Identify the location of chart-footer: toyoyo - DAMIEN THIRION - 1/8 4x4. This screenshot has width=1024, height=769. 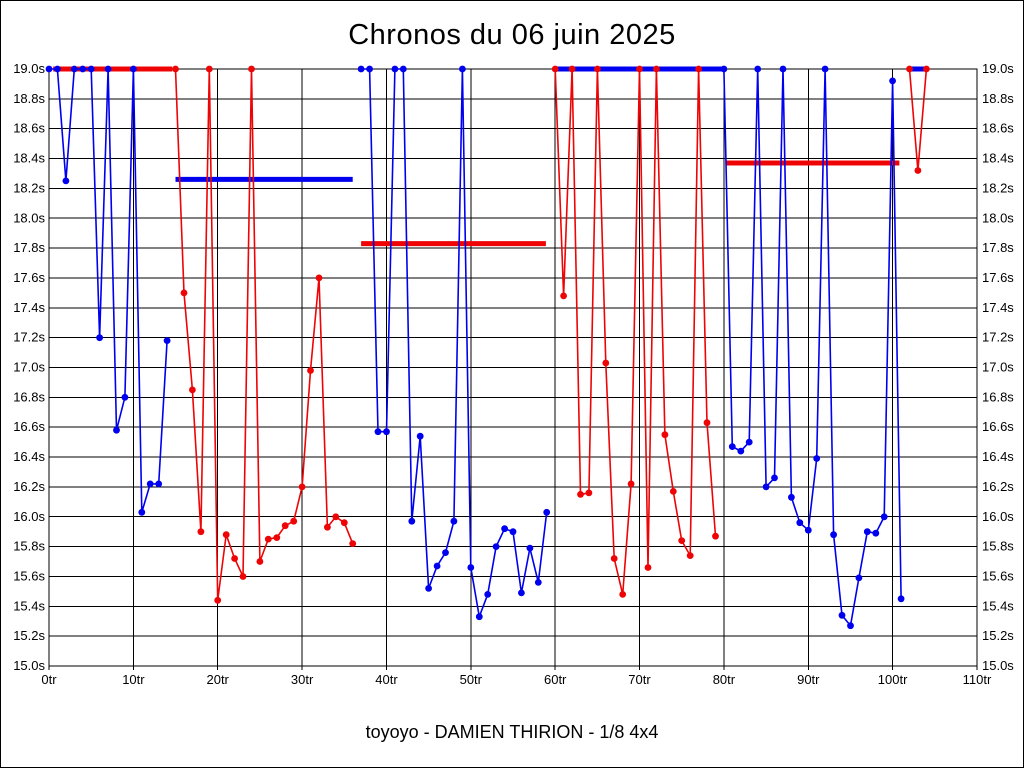
(512, 732).